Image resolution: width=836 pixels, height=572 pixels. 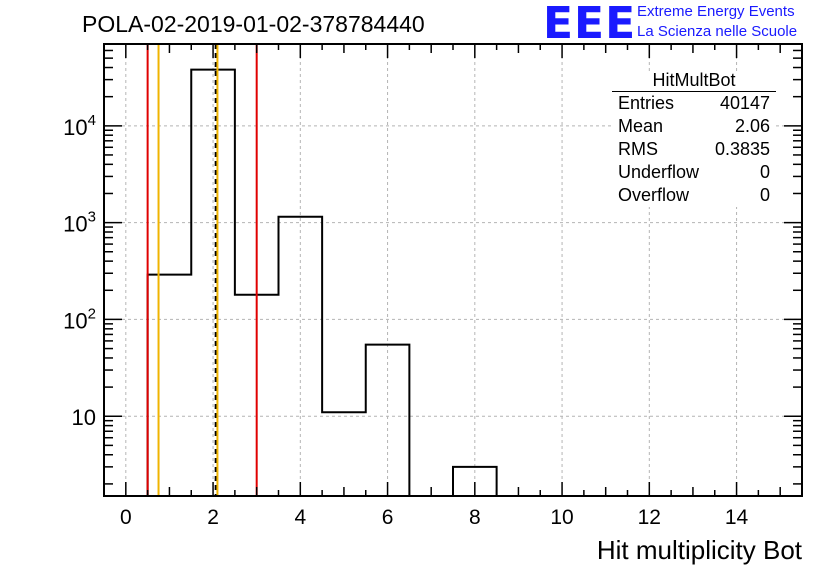 What do you see at coordinates (694, 81) in the screenshot?
I see `stats-title: HitMultBot` at bounding box center [694, 81].